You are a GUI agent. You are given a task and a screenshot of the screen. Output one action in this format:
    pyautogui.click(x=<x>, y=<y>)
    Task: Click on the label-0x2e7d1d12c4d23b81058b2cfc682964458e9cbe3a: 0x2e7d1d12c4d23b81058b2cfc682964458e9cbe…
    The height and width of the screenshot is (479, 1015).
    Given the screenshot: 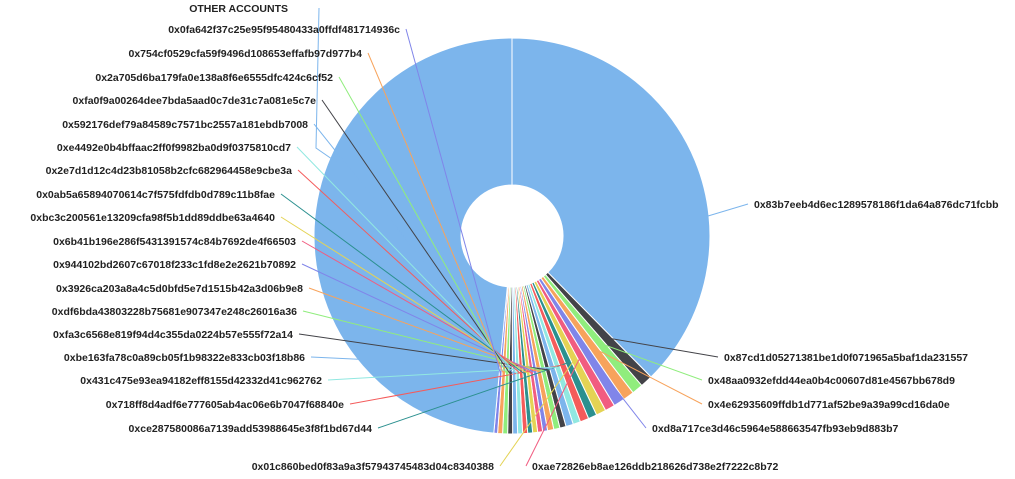 What is the action you would take?
    pyautogui.click(x=169, y=171)
    